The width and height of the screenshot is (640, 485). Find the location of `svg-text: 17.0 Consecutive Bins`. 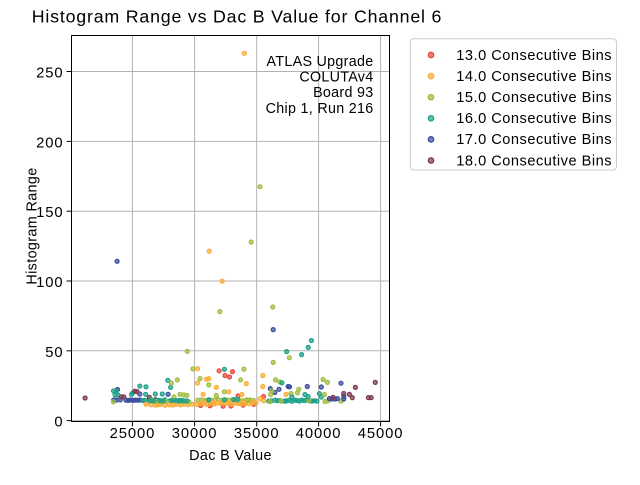

svg-text: 17.0 Consecutive Bins is located at coordinates (534, 140).